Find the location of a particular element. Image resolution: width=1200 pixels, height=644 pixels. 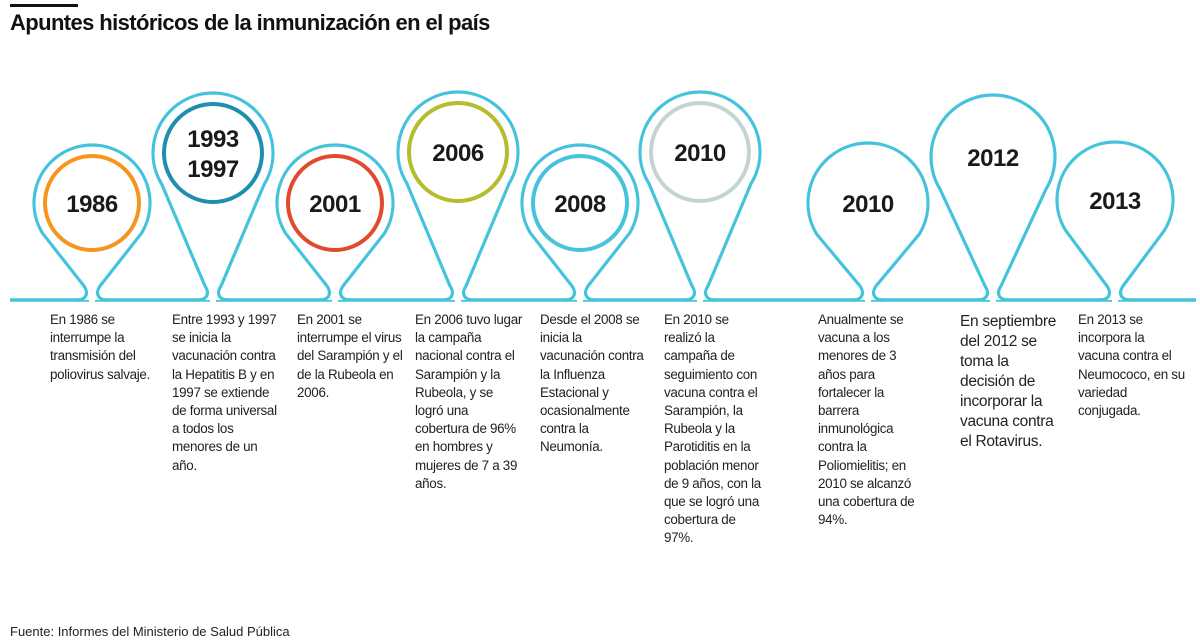

title-accent-bar is located at coordinates (44, 5).